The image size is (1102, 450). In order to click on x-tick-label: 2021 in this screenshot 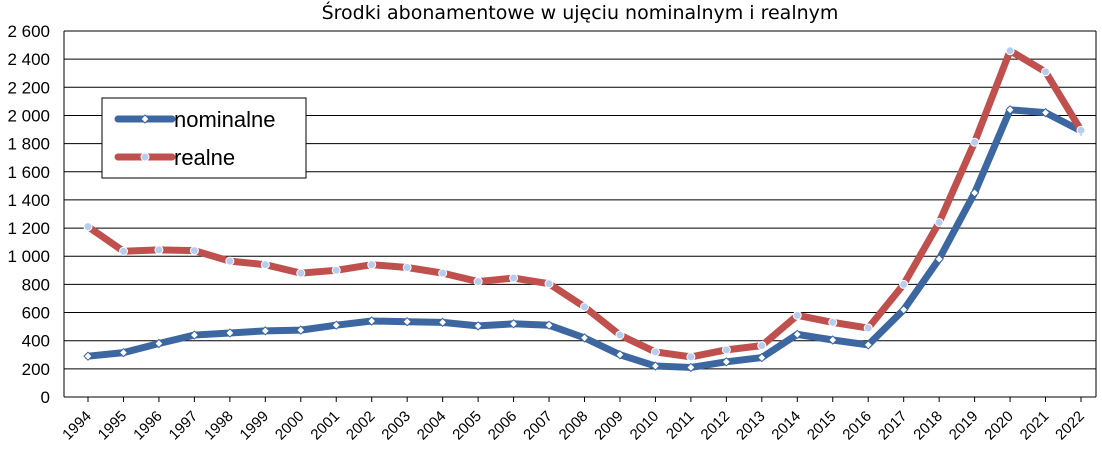, I will do `click(1035, 426)`.